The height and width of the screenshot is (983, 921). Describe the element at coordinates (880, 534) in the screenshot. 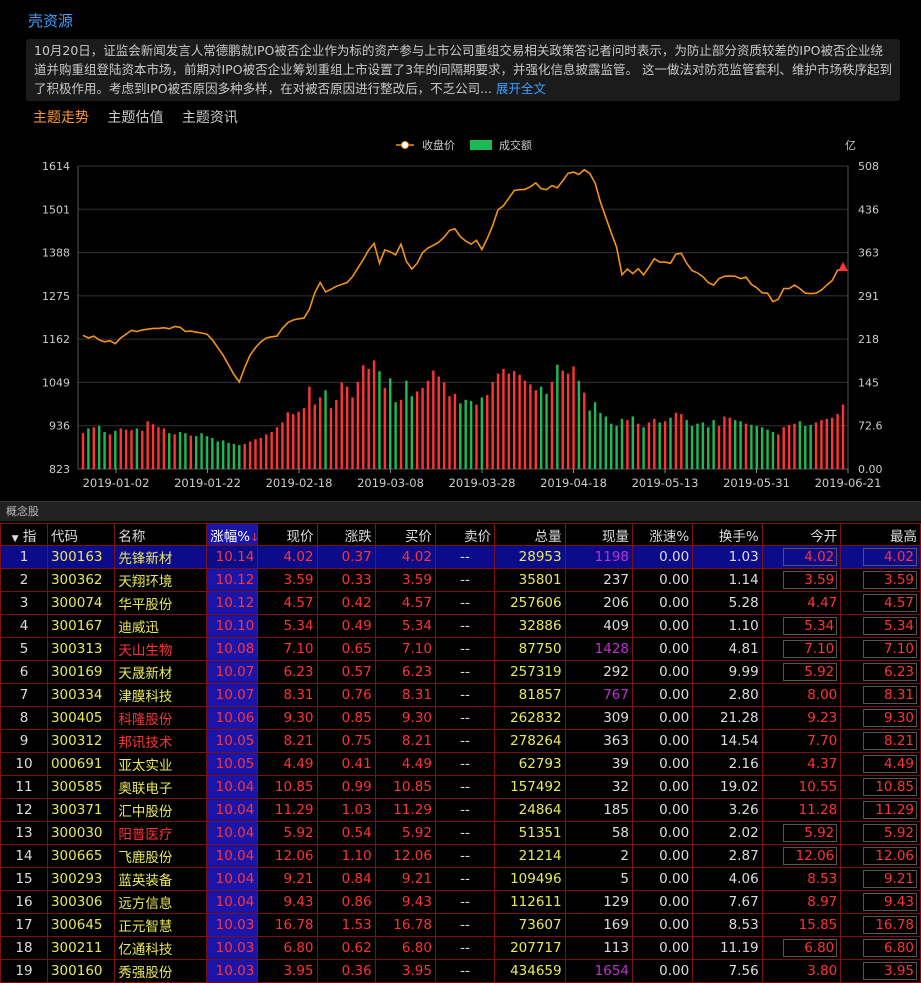

I see `header-high: 最高` at that location.